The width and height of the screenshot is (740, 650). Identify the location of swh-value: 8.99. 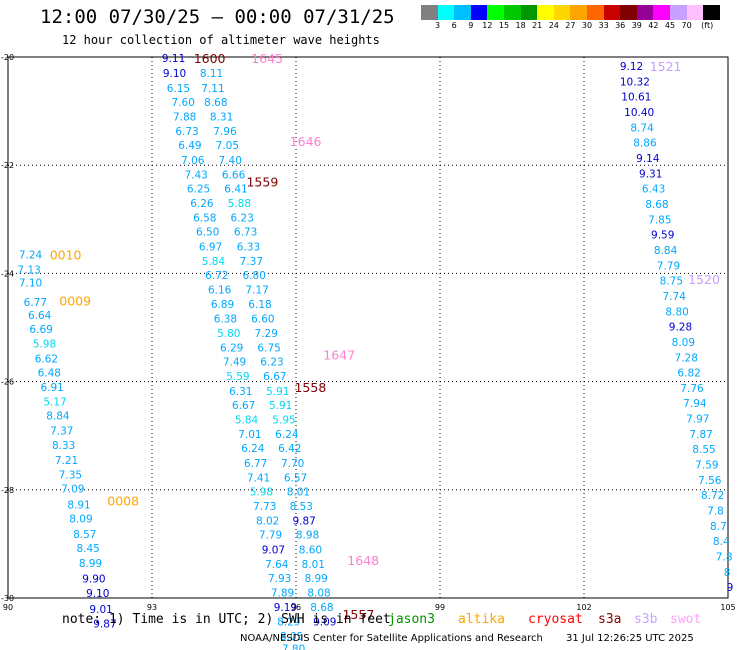
(90, 564).